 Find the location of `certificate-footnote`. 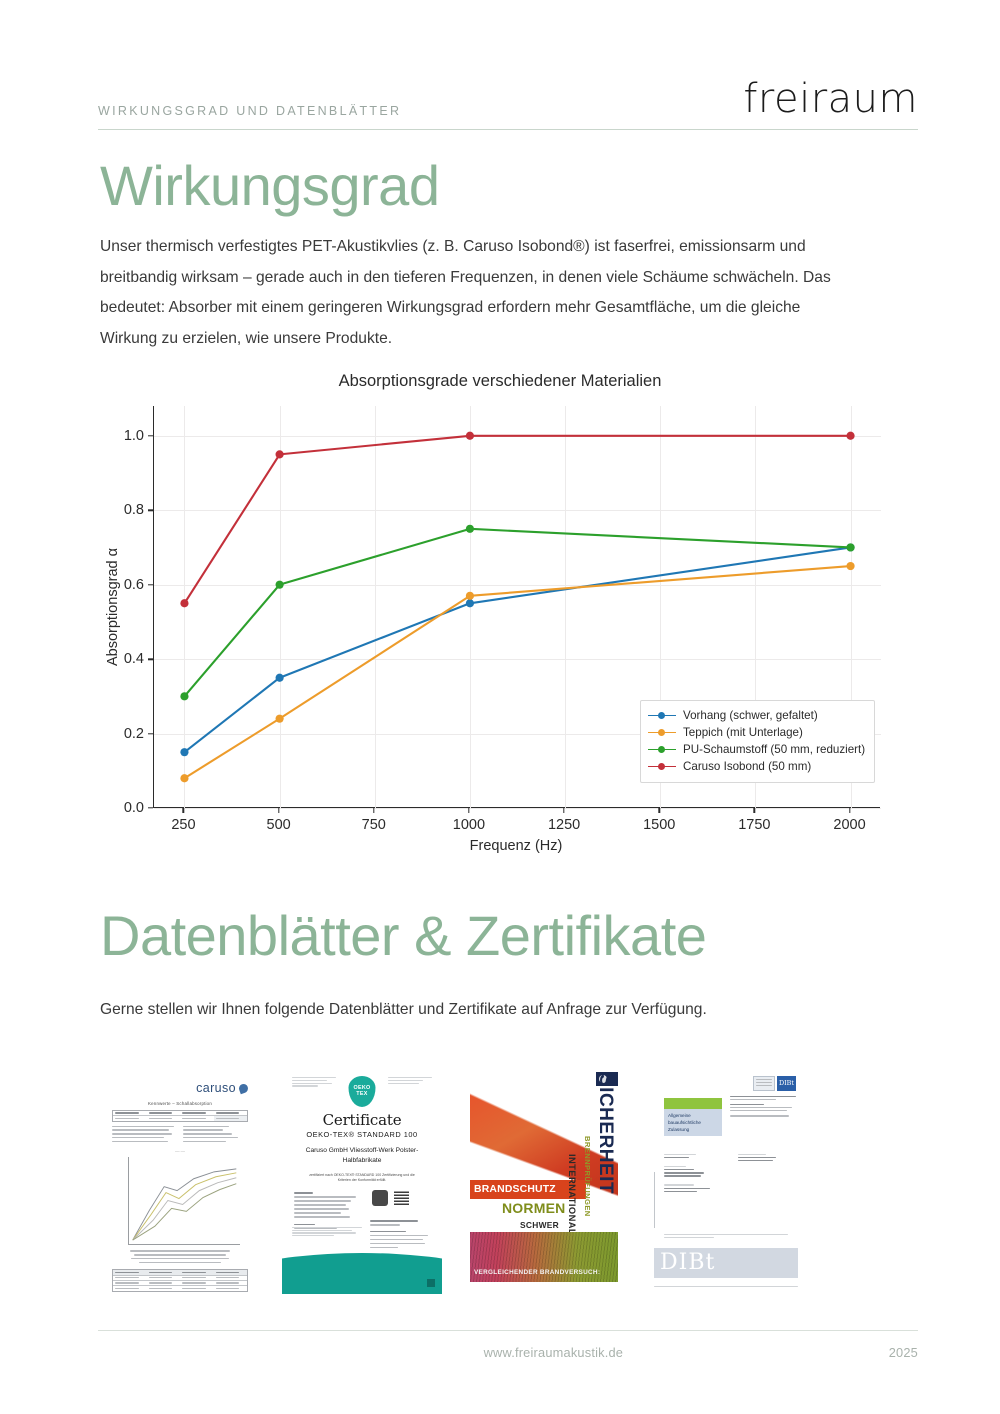

certificate-footnote is located at coordinates (327, 1232).